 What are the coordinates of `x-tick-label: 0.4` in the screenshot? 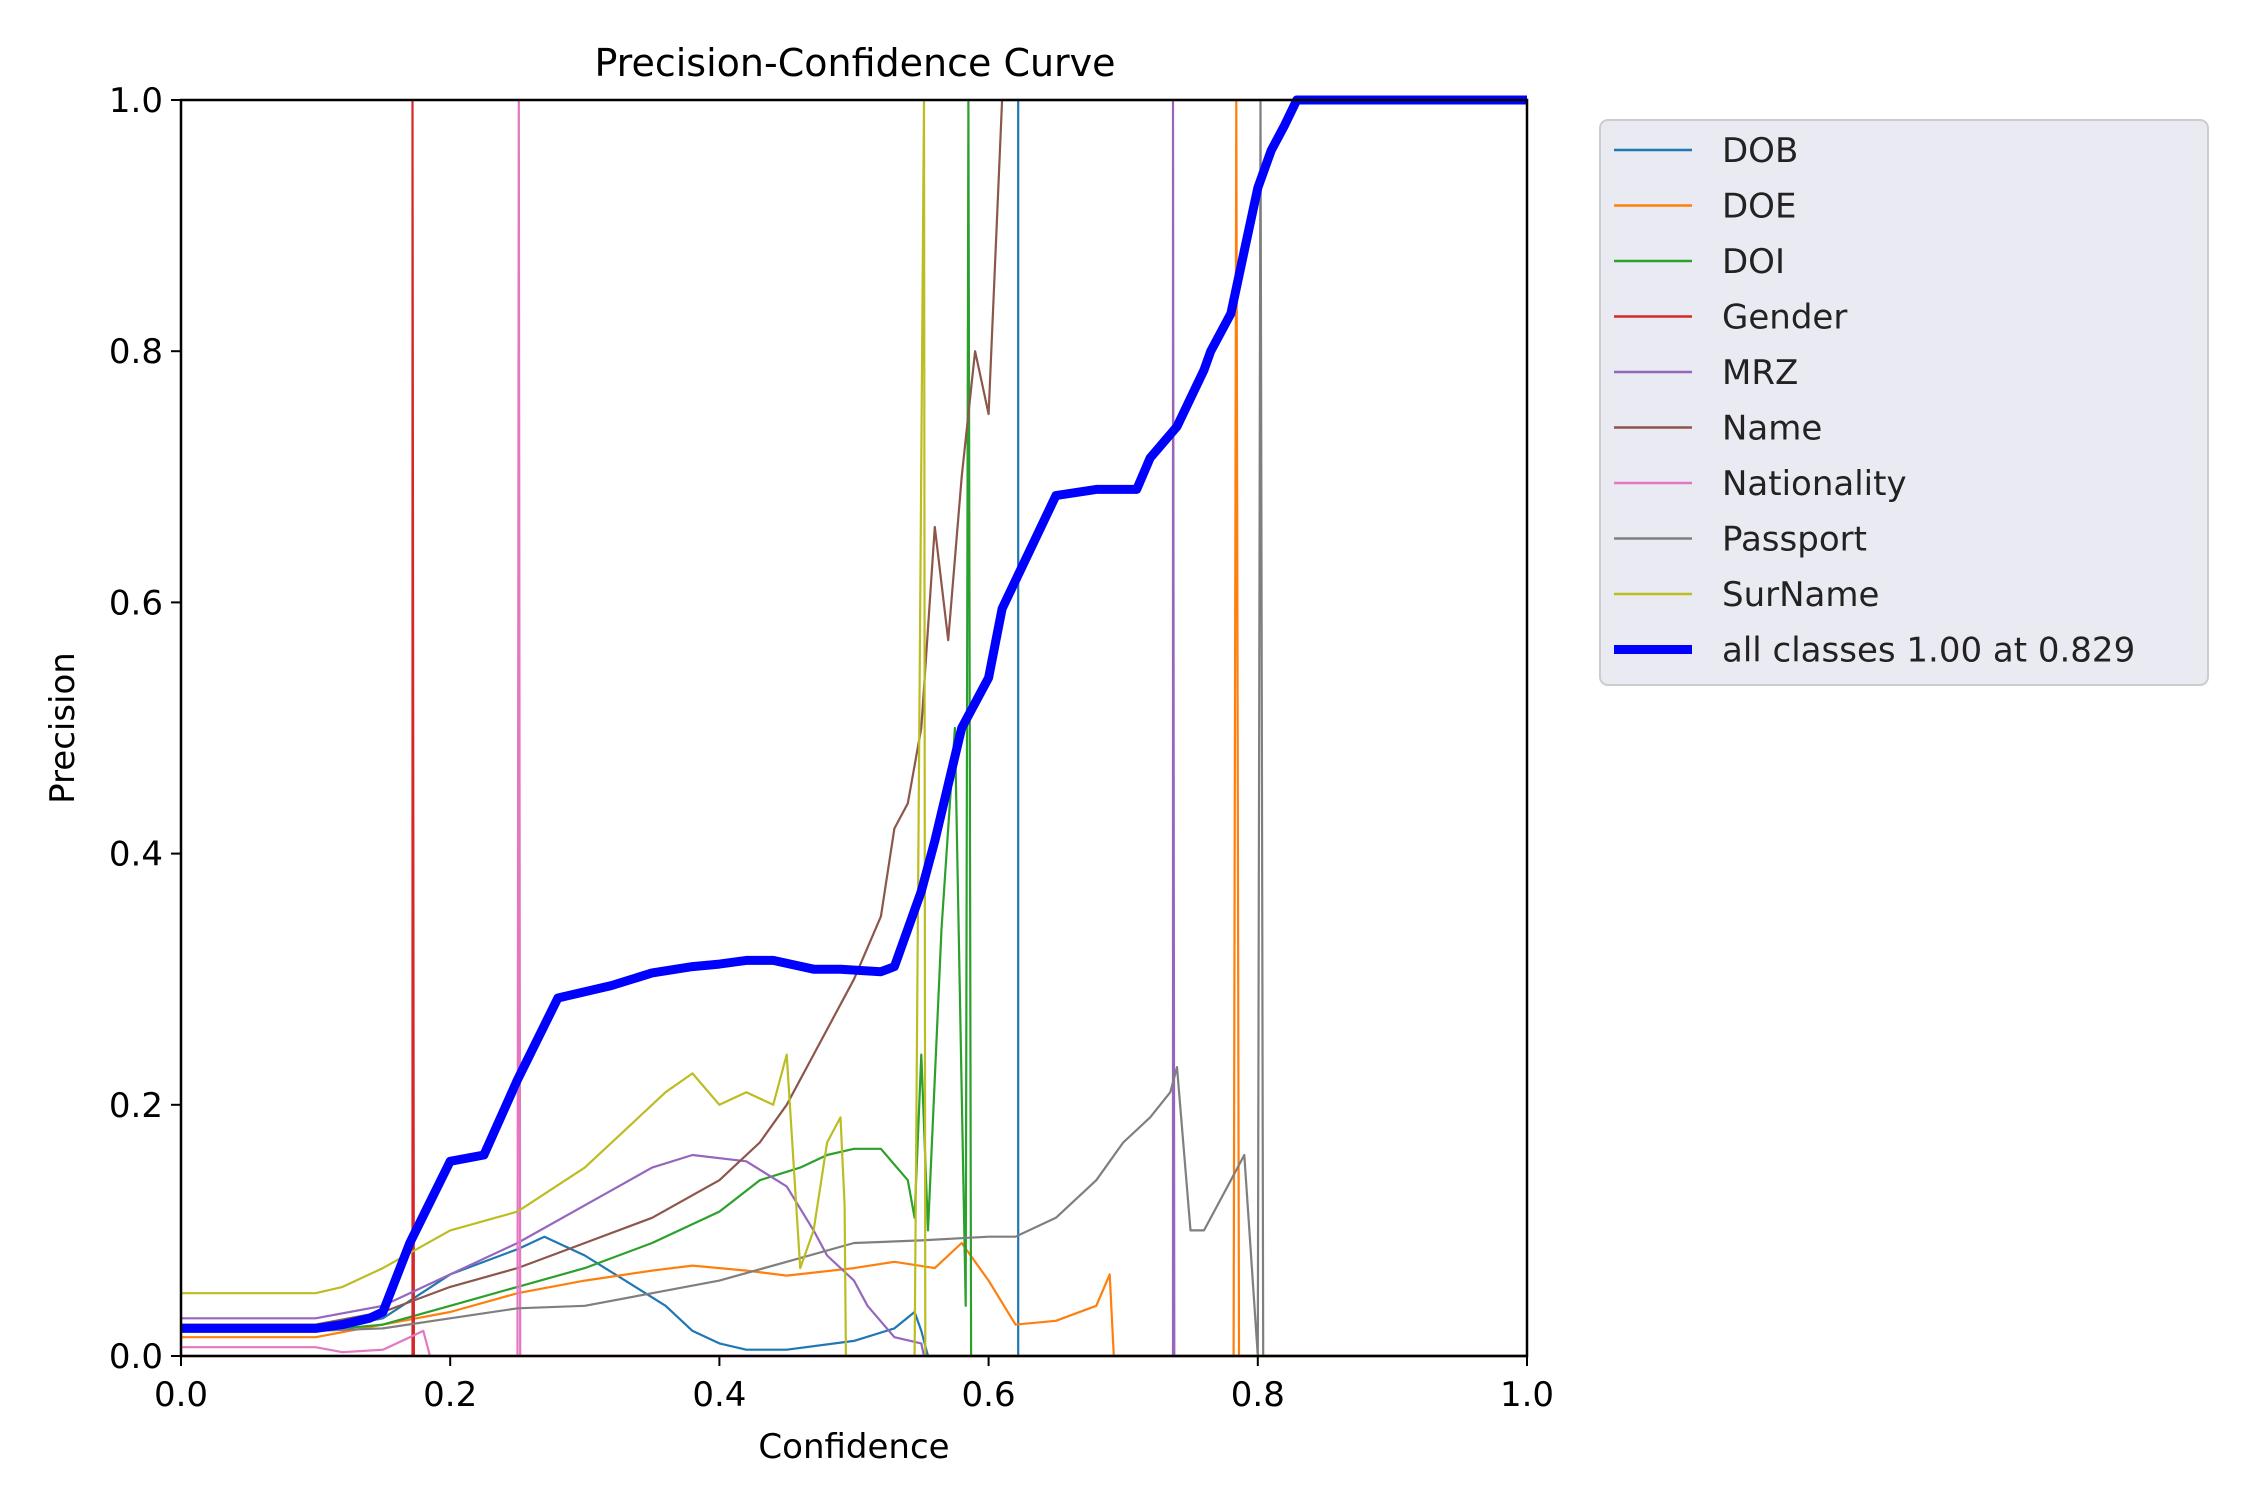 It's located at (719, 1395).